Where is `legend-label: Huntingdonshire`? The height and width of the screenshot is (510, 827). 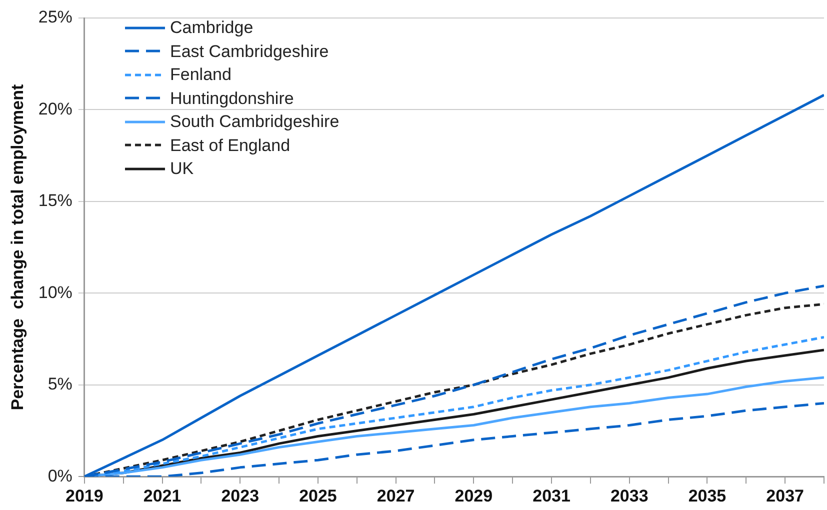 legend-label: Huntingdonshire is located at coordinates (232, 99).